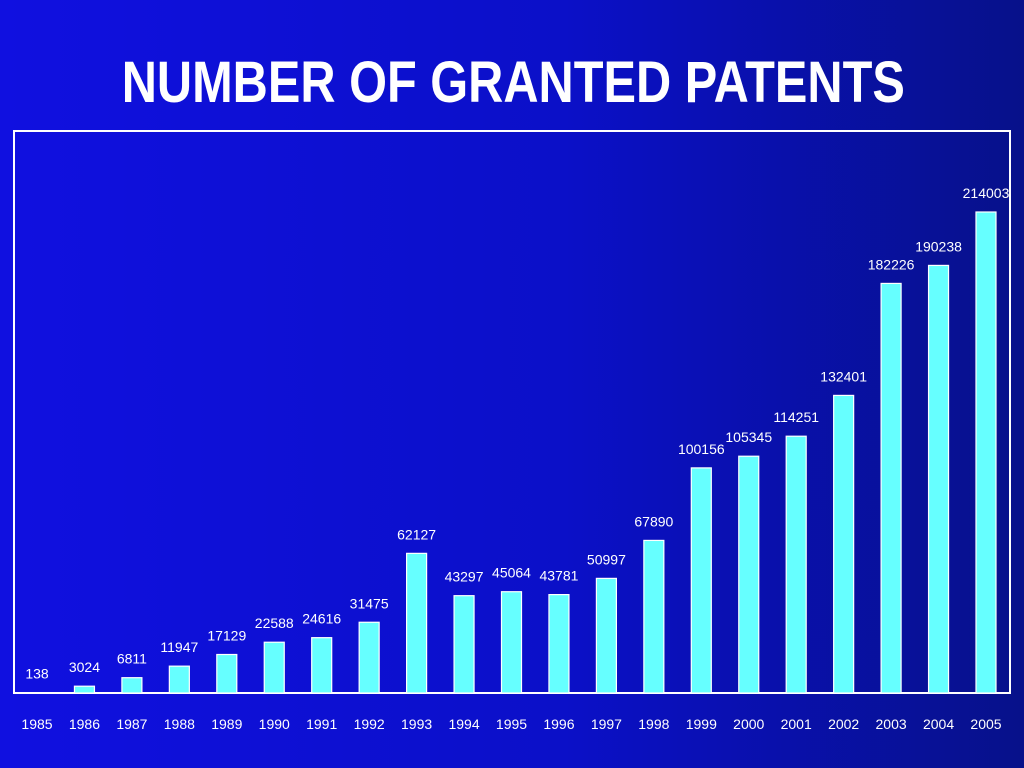  I want to click on x-tick-2005: 2005, so click(985, 724).